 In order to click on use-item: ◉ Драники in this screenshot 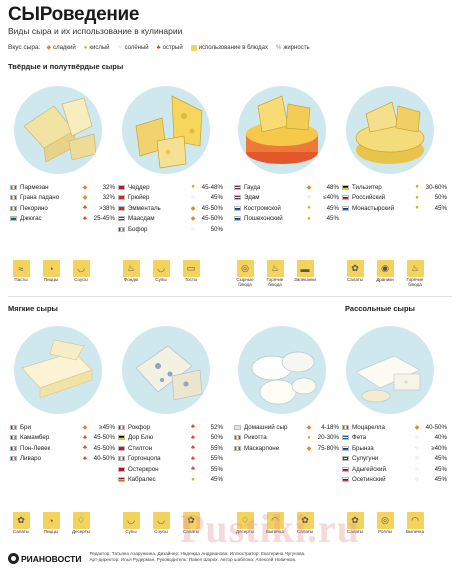, I will do `click(385, 274)`.